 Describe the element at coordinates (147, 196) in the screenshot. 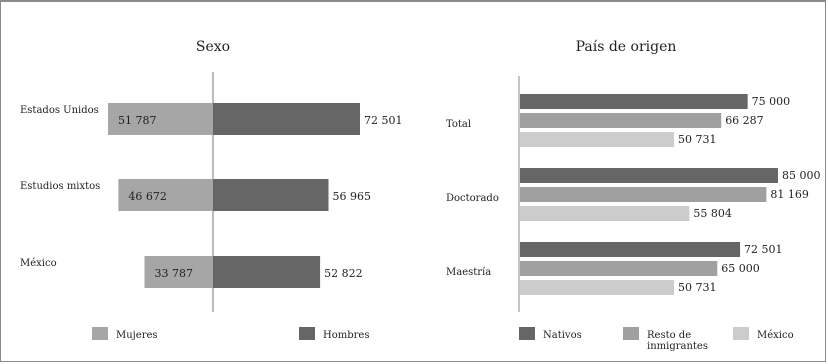

I see `data-label-mujeres-estudios-mixtos: 46 672` at that location.